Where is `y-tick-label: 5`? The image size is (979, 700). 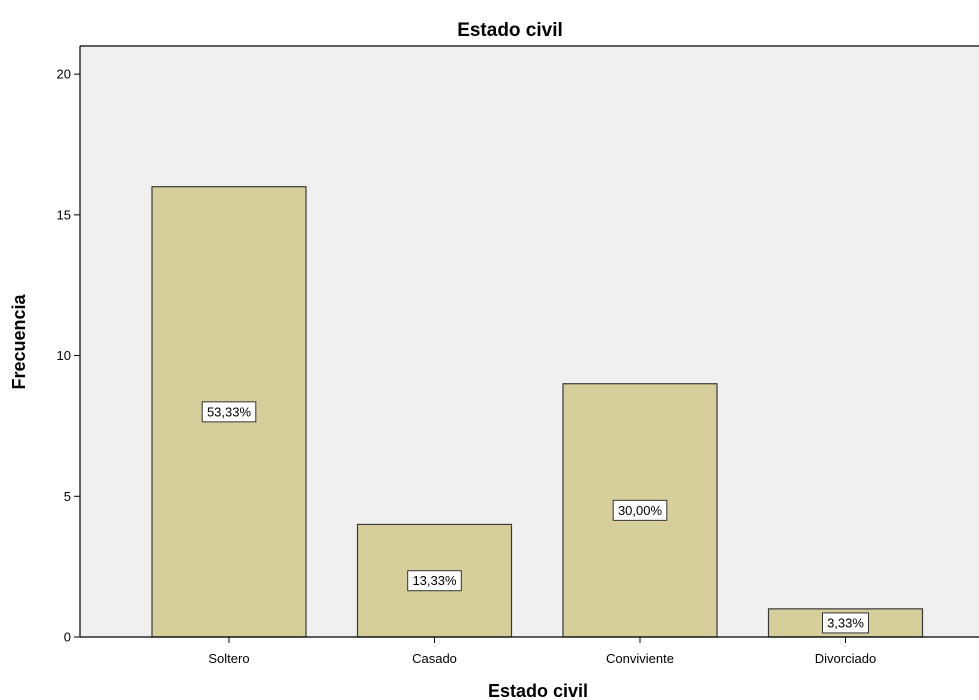 y-tick-label: 5 is located at coordinates (67, 496).